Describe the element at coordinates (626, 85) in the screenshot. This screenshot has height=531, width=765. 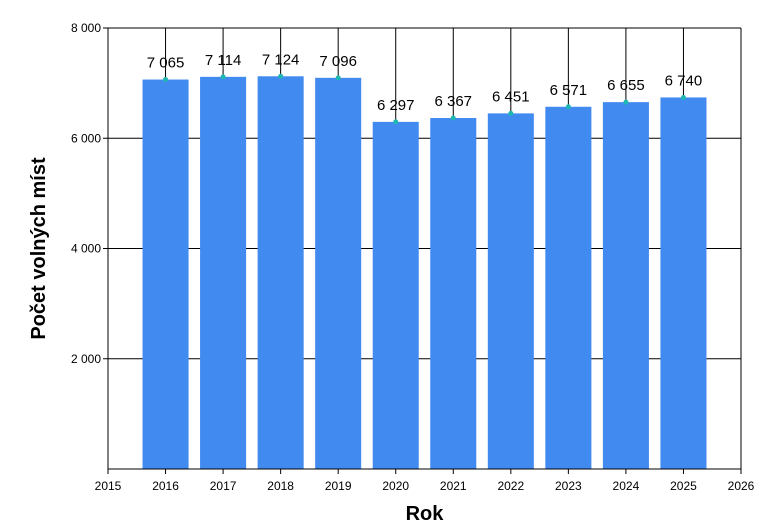
I see `data-label: 6 655` at that location.